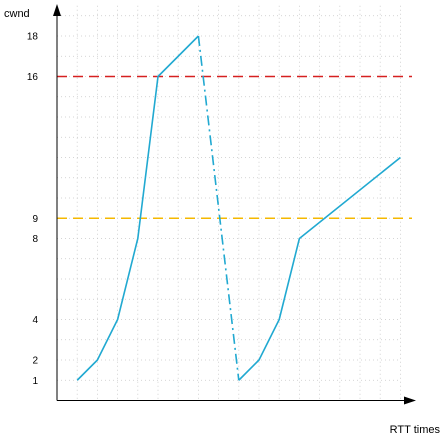 This screenshot has height=441, width=446. I want to click on y-axis-arrow, so click(57, 10).